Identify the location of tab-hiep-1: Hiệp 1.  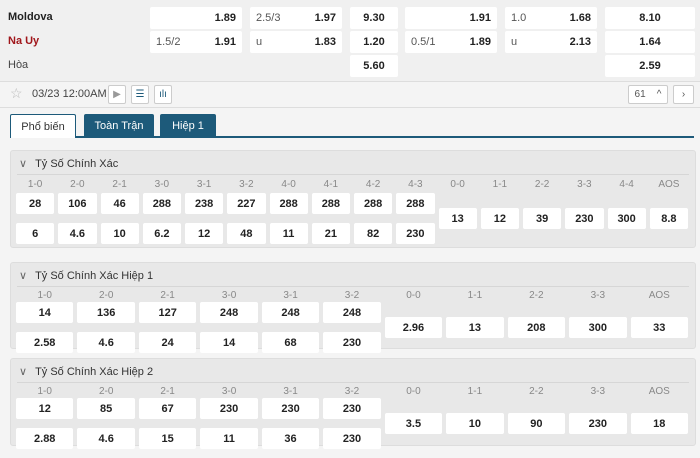
(188, 126).